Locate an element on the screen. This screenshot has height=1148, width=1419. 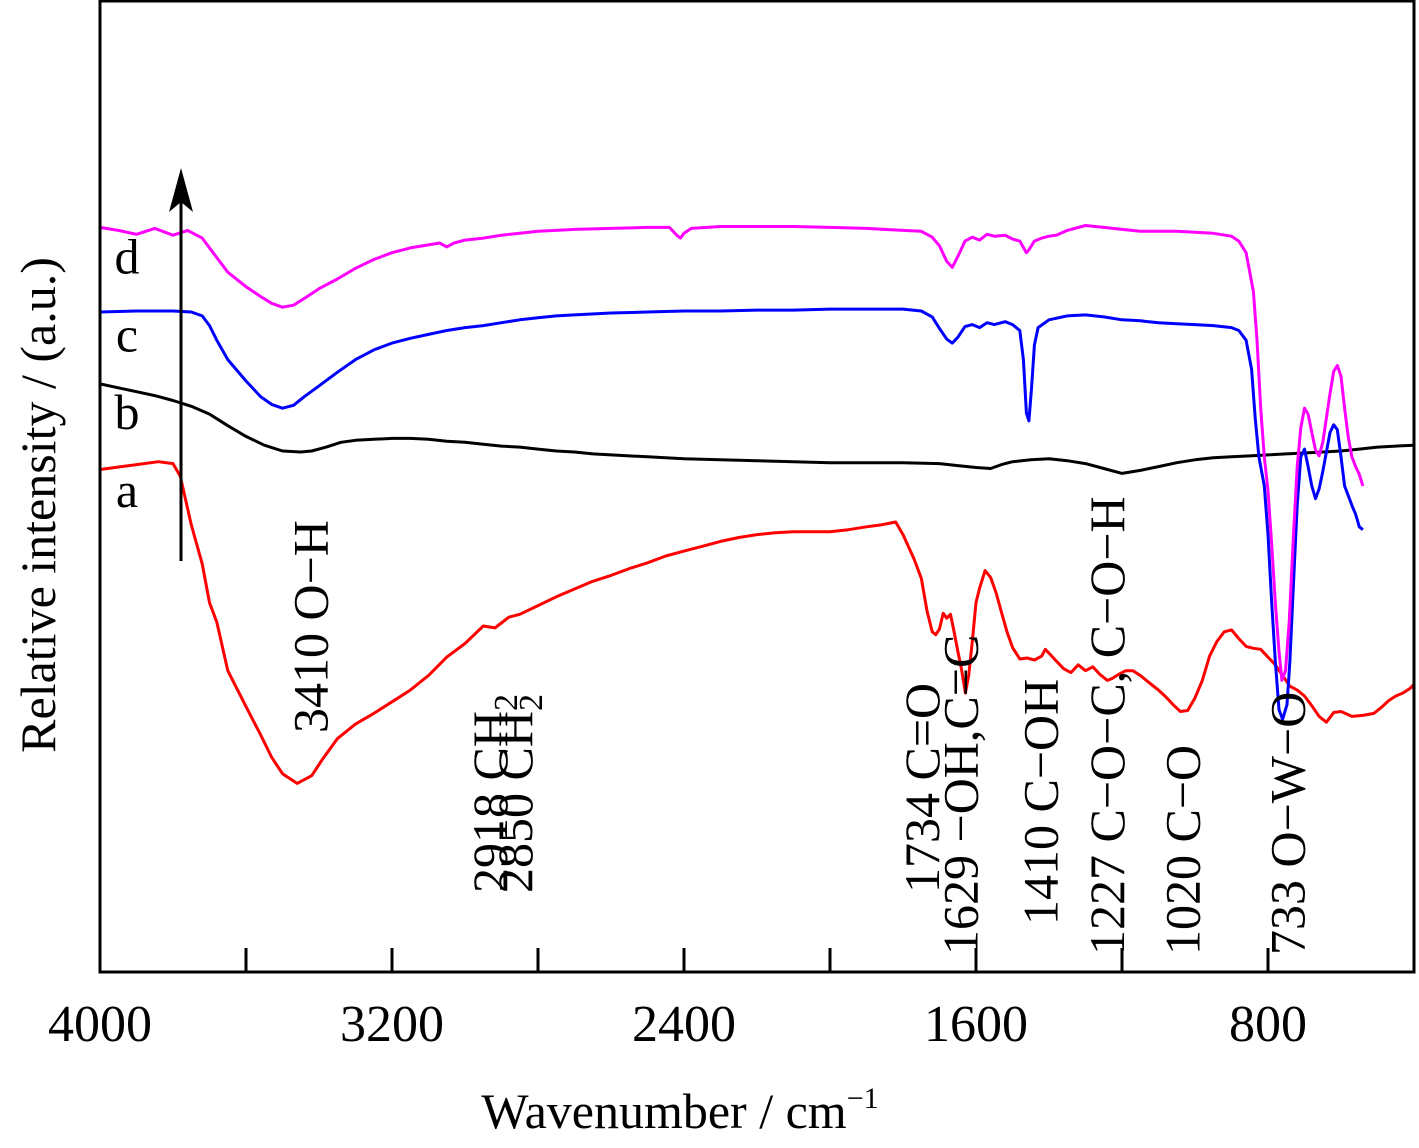
annotation-1734: 1734 C=O is located at coordinates (922, 788).